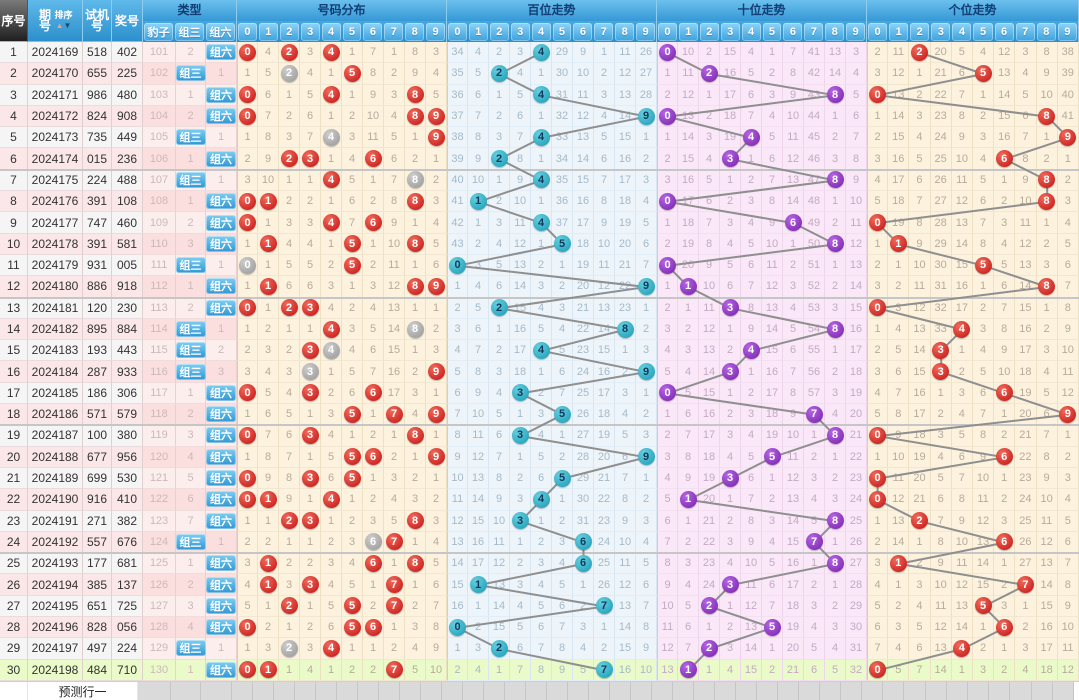  I want to click on units-miss-cell: 0, so click(878, 308).